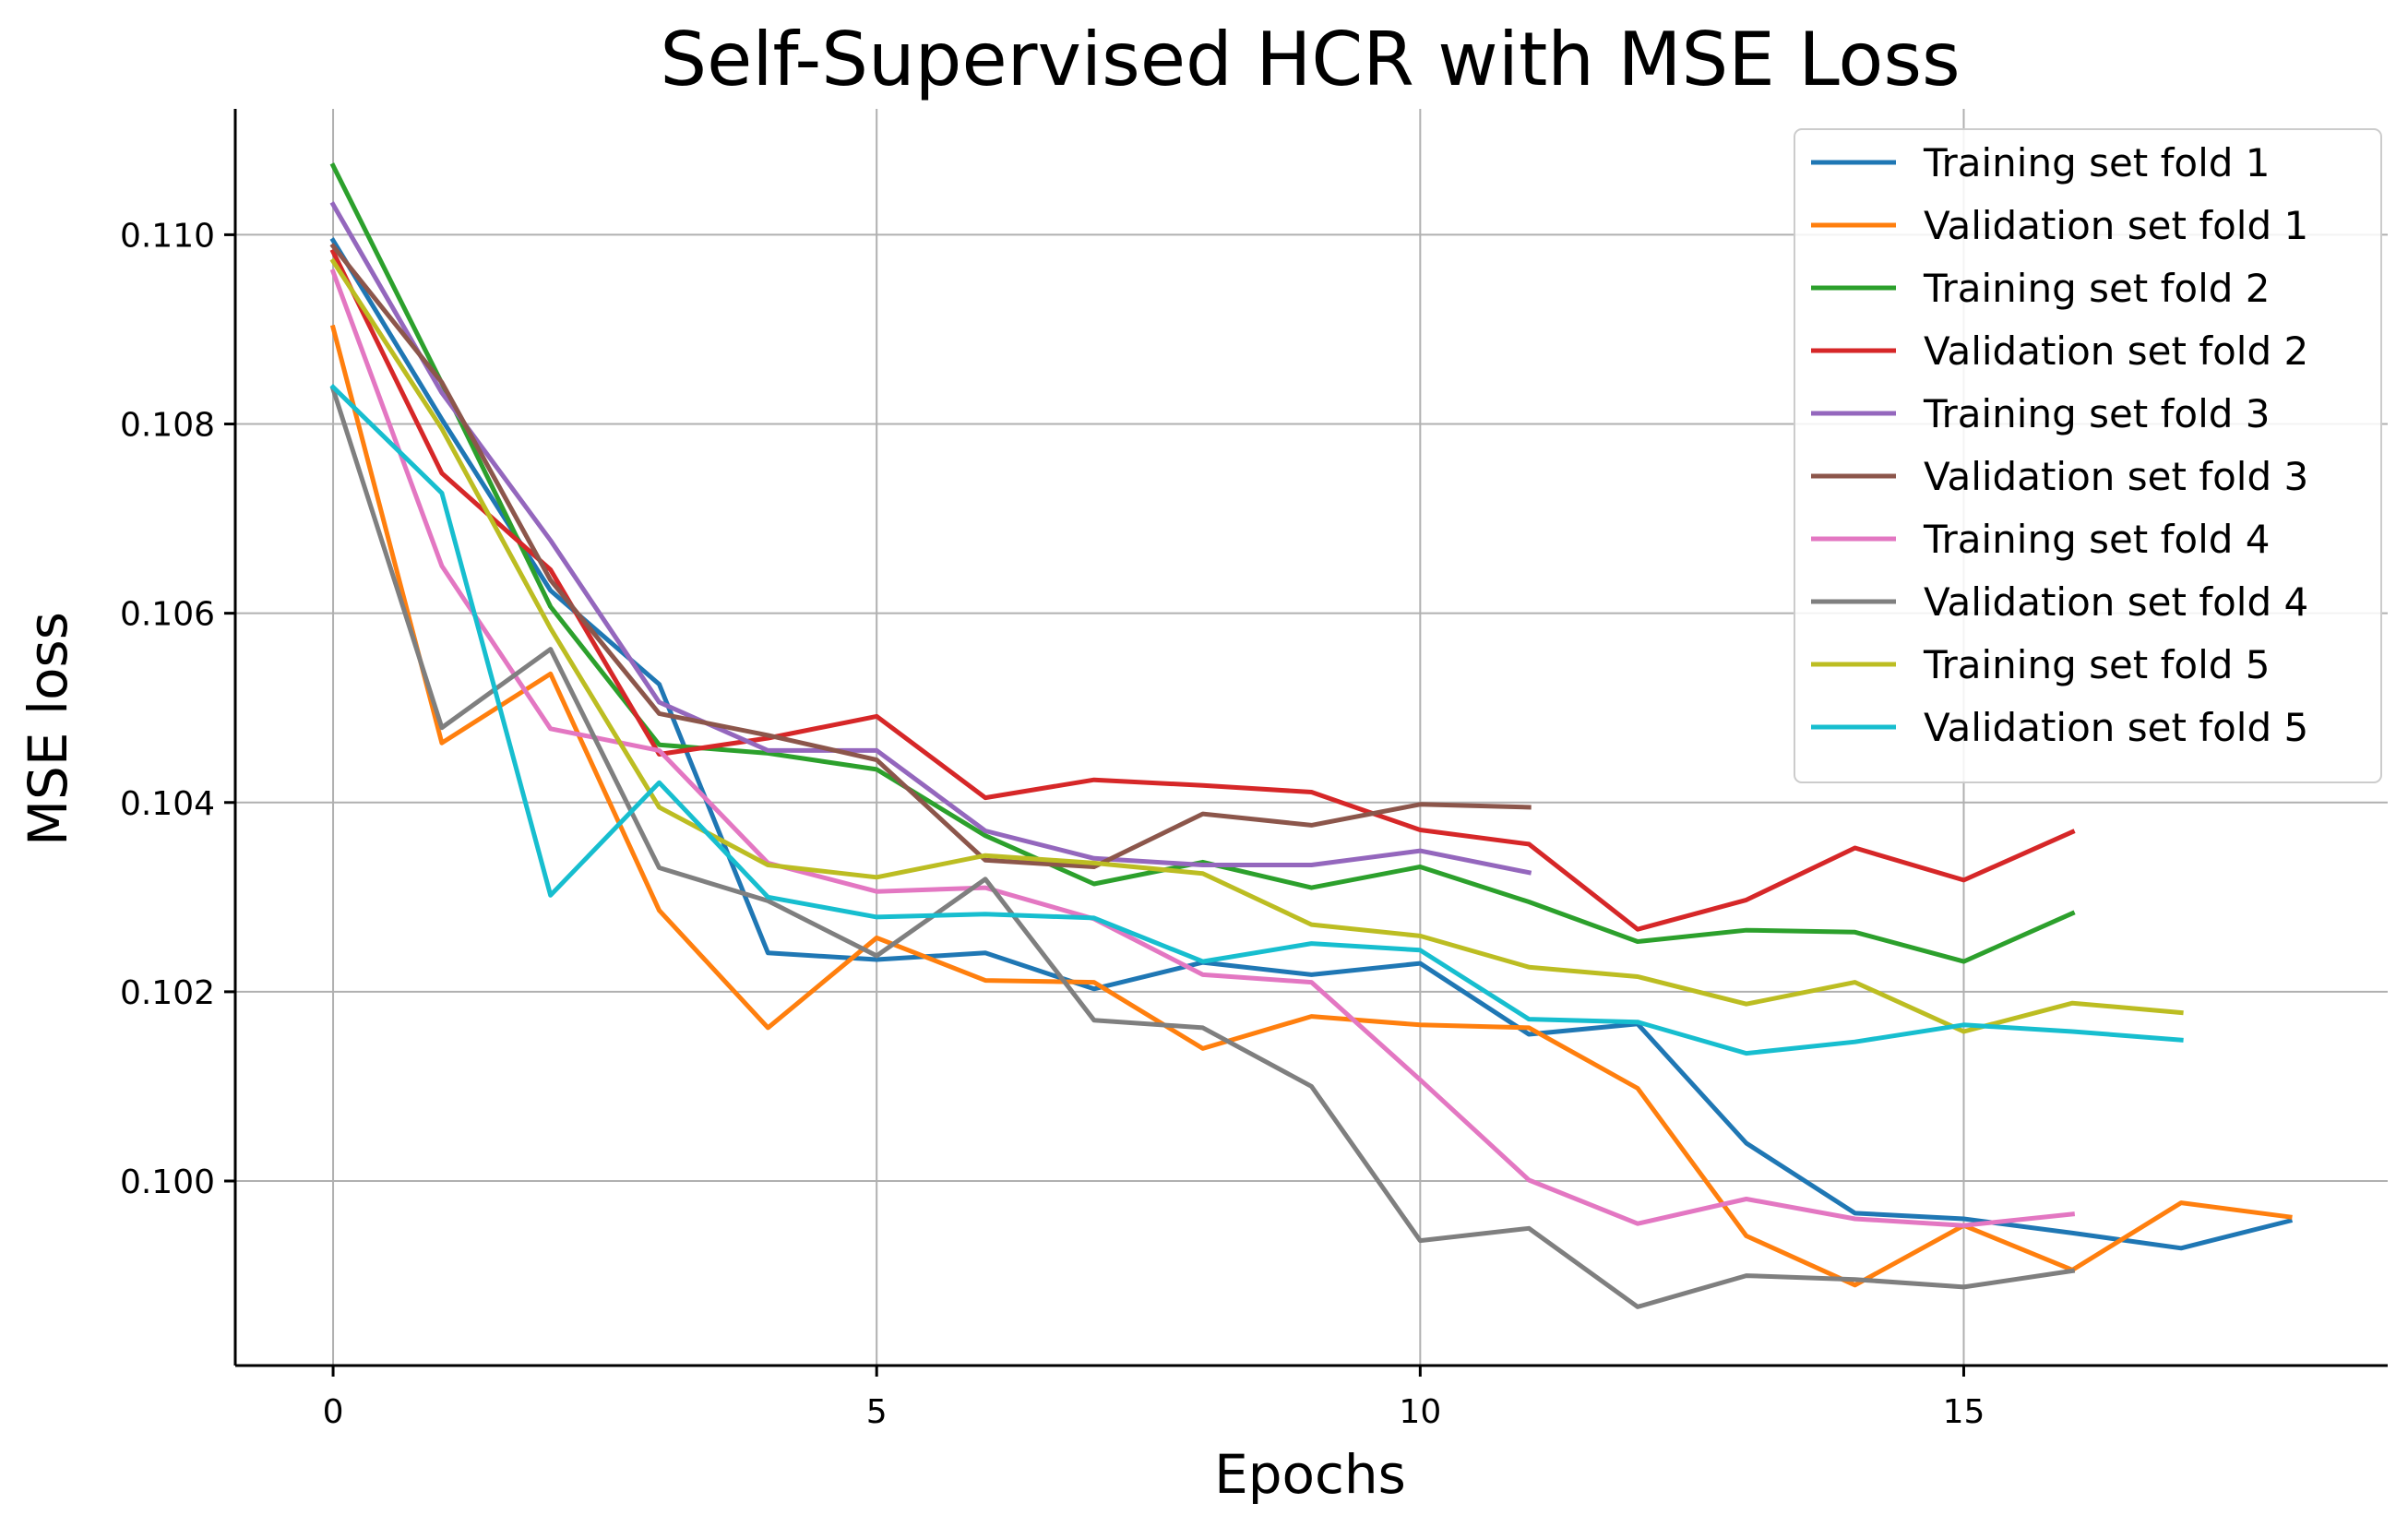 This screenshot has height=1527, width=2408. I want to click on legend-label-7: Training set fold 4, so click(2097, 539).